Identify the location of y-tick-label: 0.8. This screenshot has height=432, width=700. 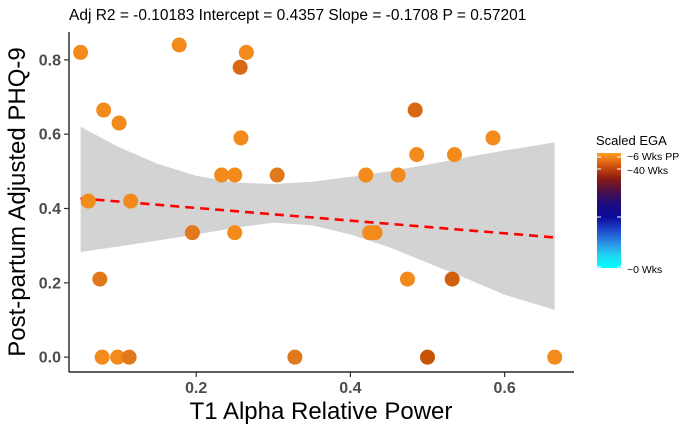
(50, 60).